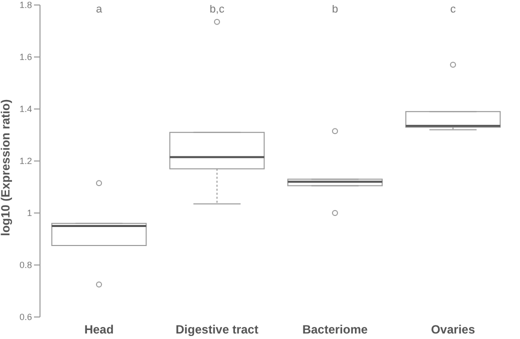 Image resolution: width=520 pixels, height=339 pixels. I want to click on y-tick-label: 1.8, so click(25, 5).